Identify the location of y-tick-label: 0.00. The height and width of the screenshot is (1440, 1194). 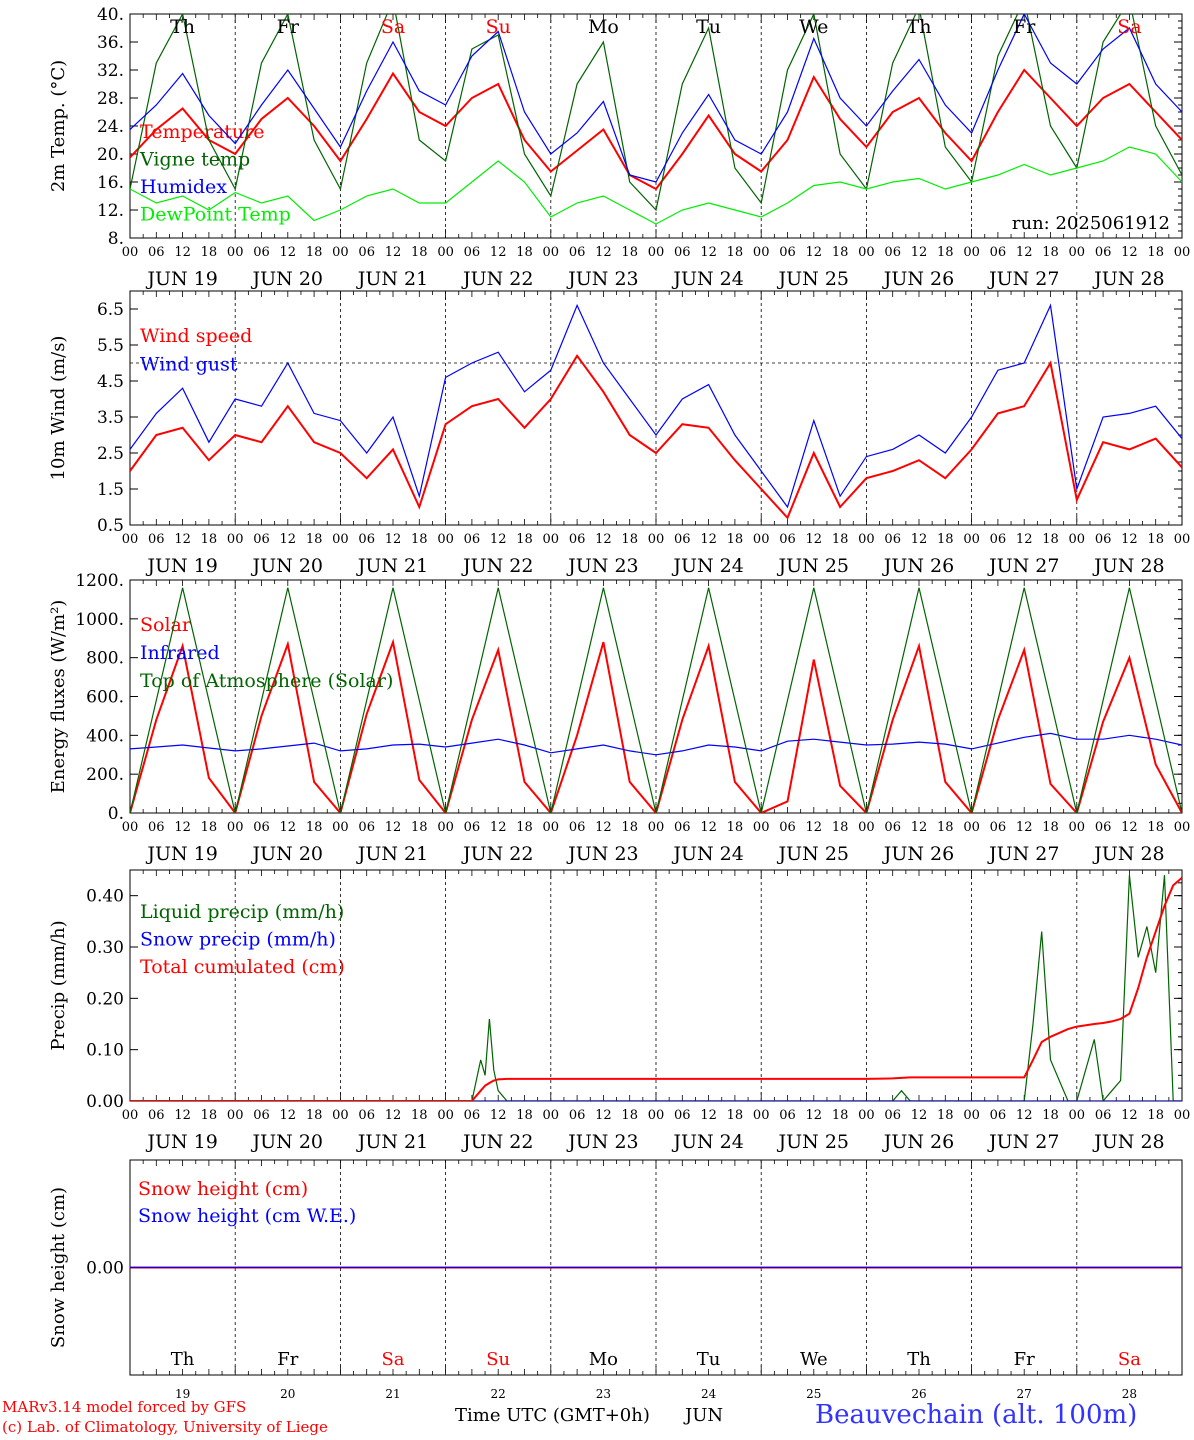
(105, 1269).